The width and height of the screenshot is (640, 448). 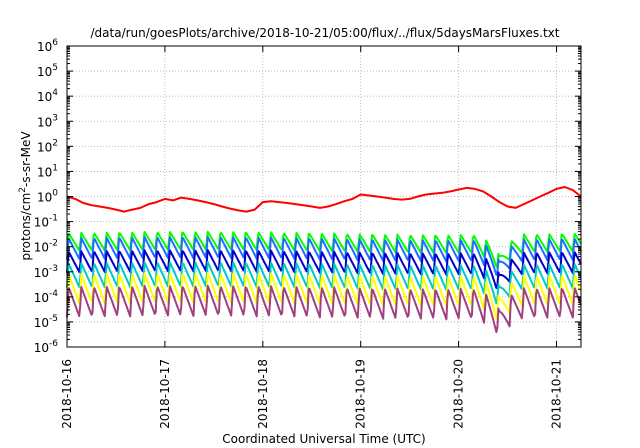 I want to click on y-tick-label: 10⁰, so click(x=47, y=197).